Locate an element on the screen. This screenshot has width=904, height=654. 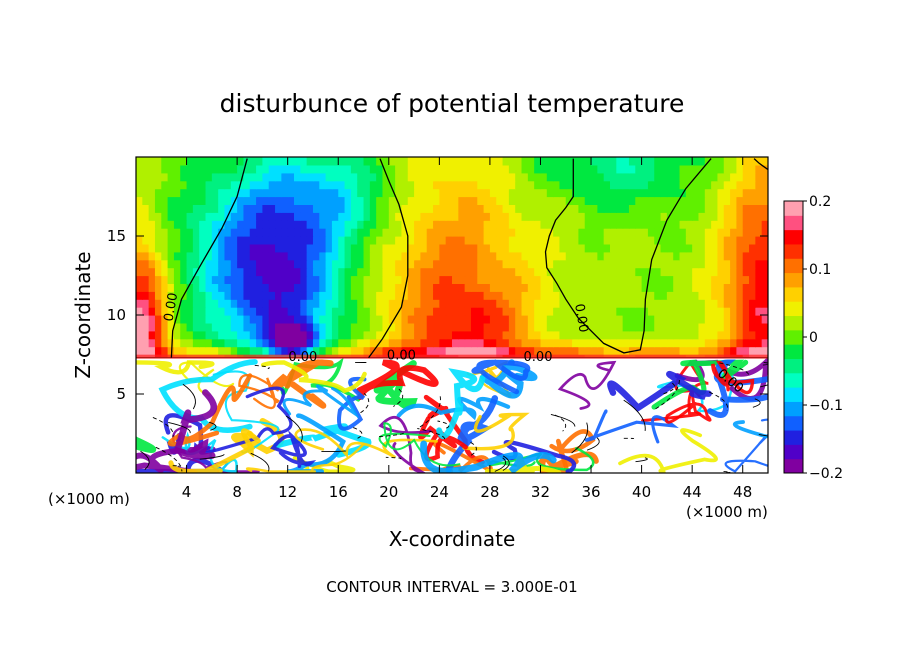
lower-contour-line is located at coordinates (763, 435).